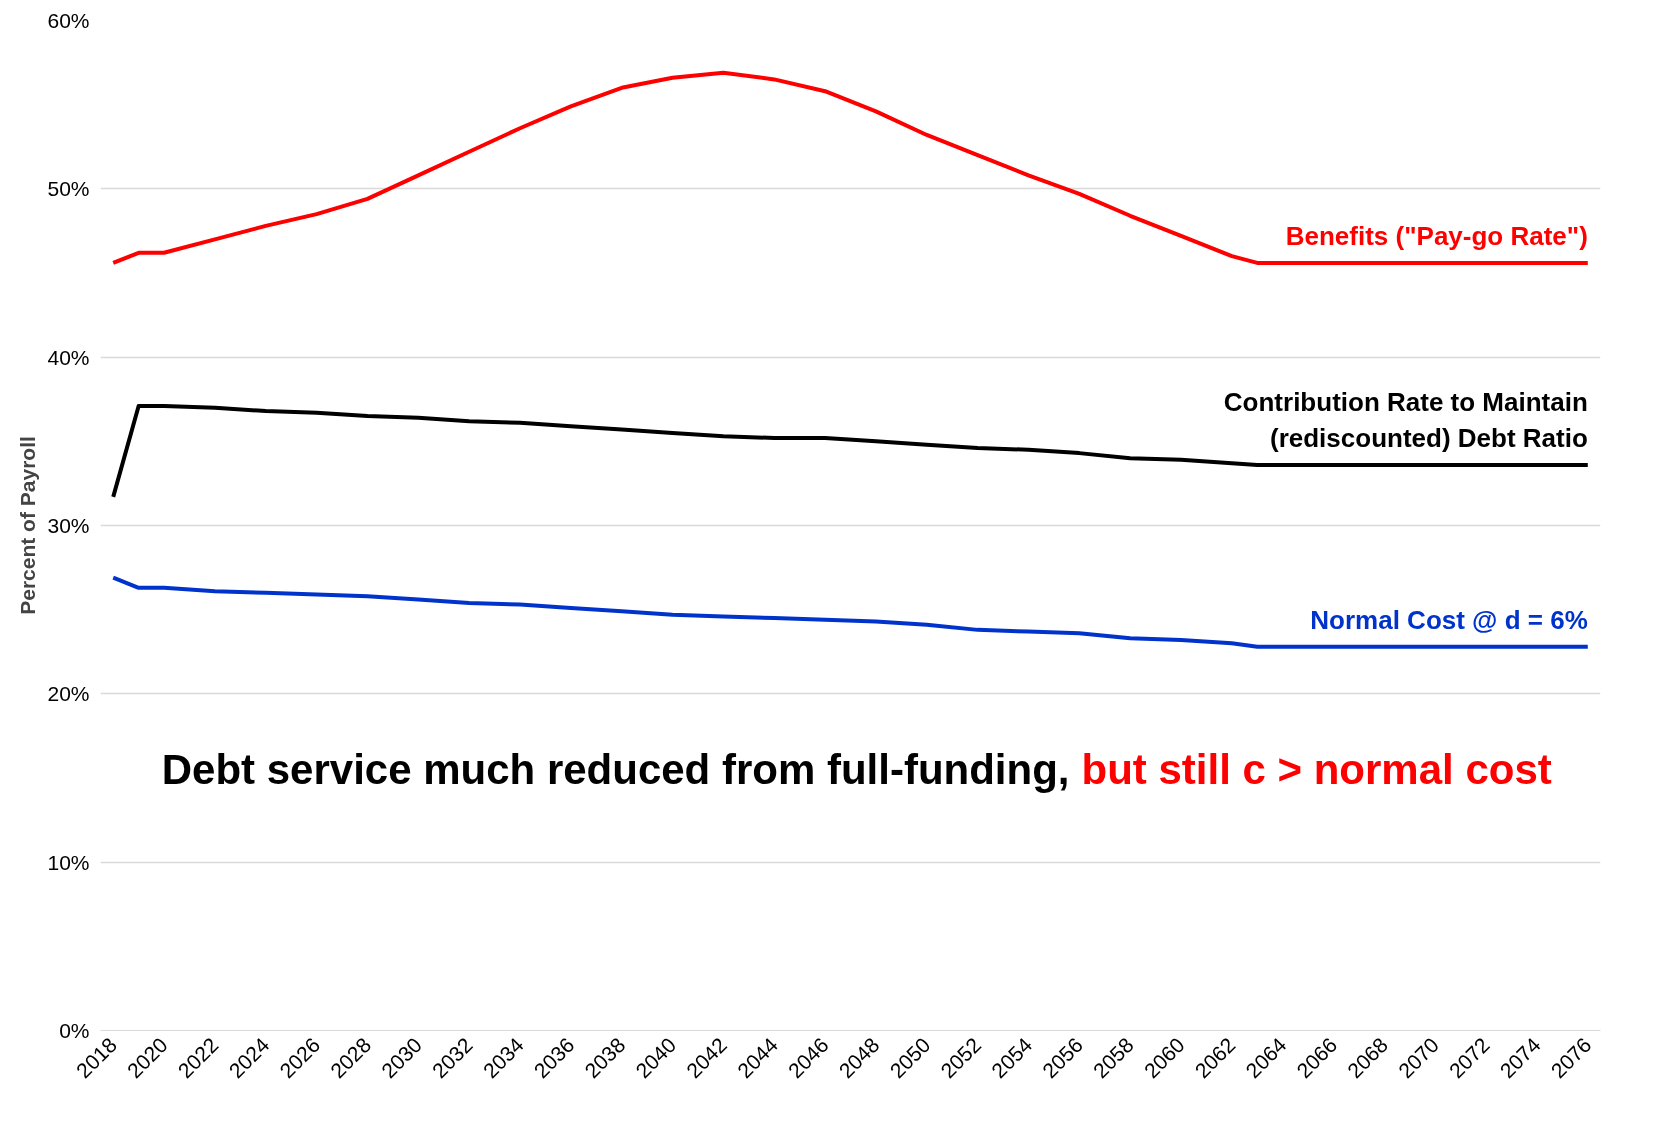  I want to click on y-axis-title: Percent of Payroll, so click(28, 525).